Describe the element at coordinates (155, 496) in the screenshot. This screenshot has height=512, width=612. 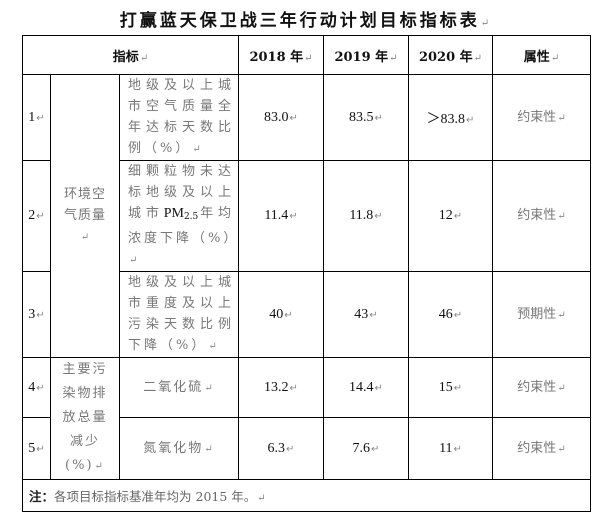
I see `note-text: 各项目标指标基准年均为 2015 年。` at that location.